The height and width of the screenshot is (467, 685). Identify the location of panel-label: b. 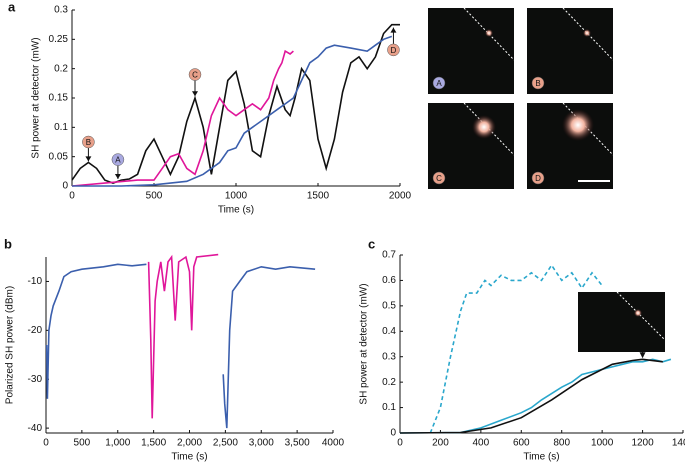
(8, 243).